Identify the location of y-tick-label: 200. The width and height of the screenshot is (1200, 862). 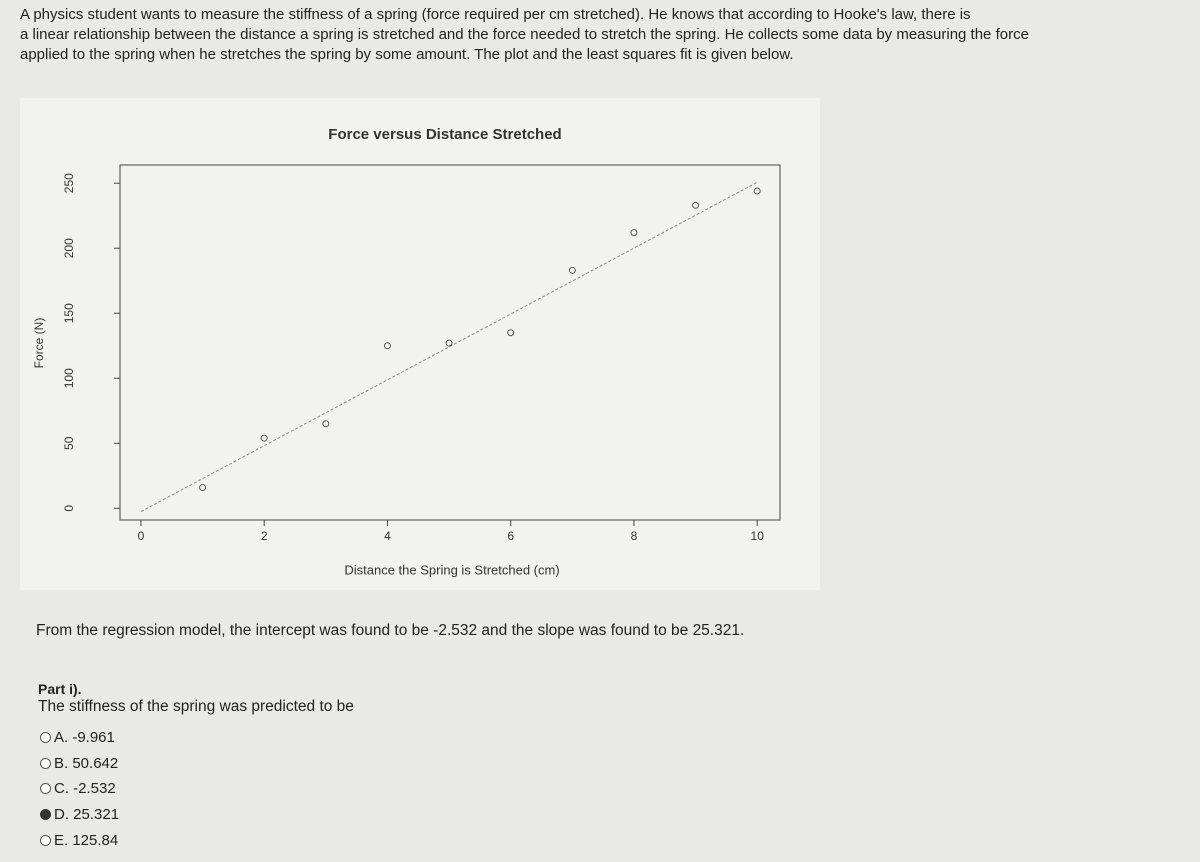
(69, 248).